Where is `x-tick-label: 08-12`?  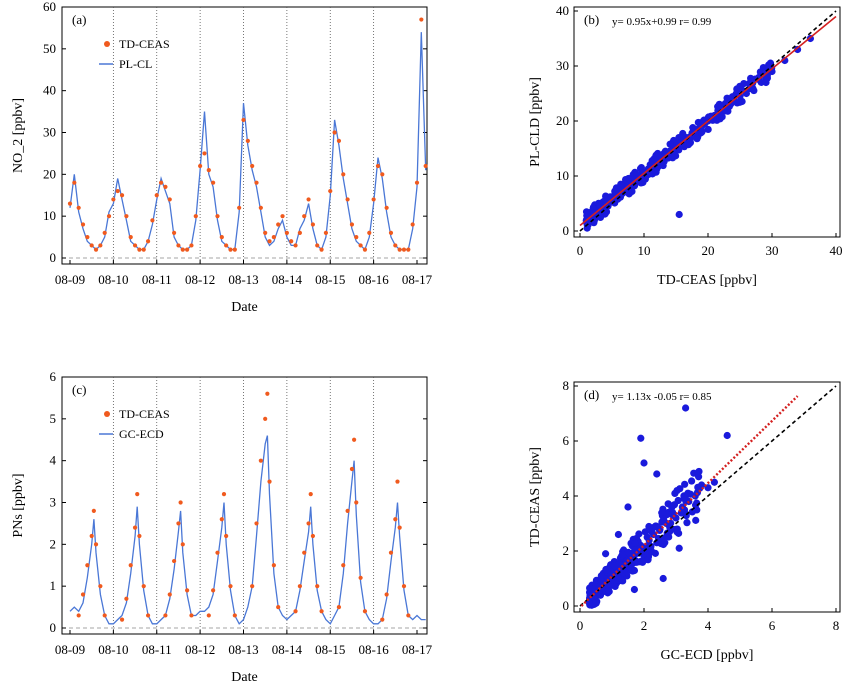
x-tick-label: 08-12 is located at coordinates (200, 279).